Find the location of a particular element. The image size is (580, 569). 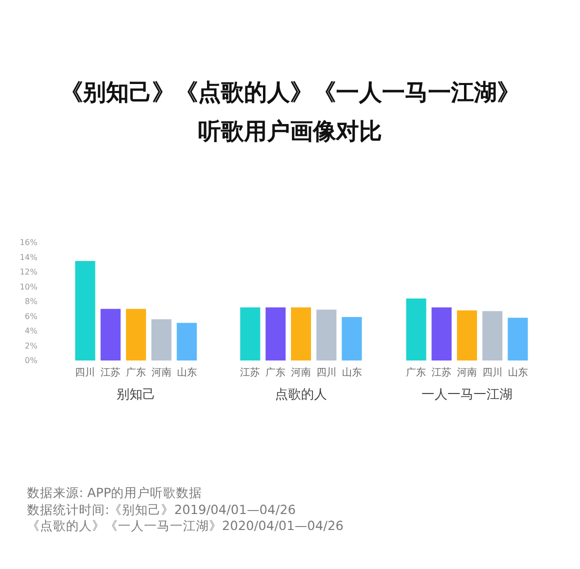

source-note: 数据来源: APP的用户听歌数据 is located at coordinates (114, 492).